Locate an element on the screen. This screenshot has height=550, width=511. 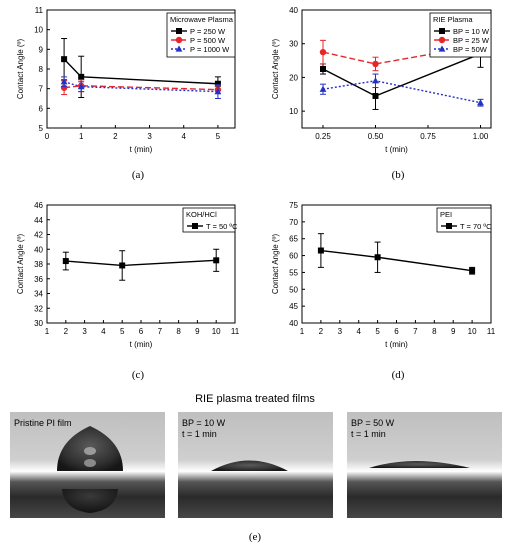
x-tick-label: 1.00 is located at coordinates (481, 136).